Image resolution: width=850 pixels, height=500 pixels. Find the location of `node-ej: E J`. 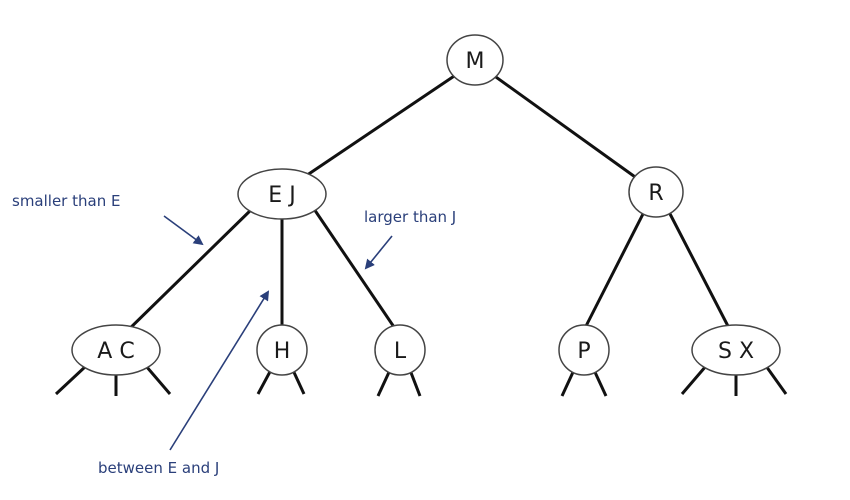

node-ej: E J is located at coordinates (282, 194).